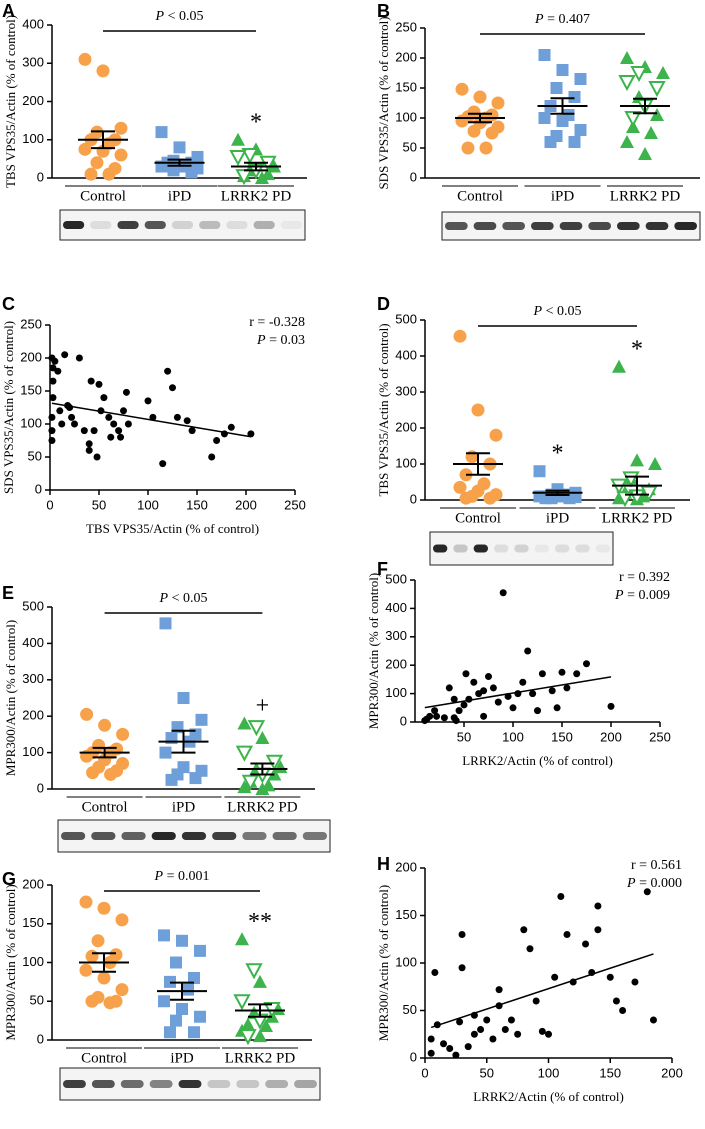  Describe the element at coordinates (406, 26) in the screenshot. I see `y-tick-label: 250` at that location.